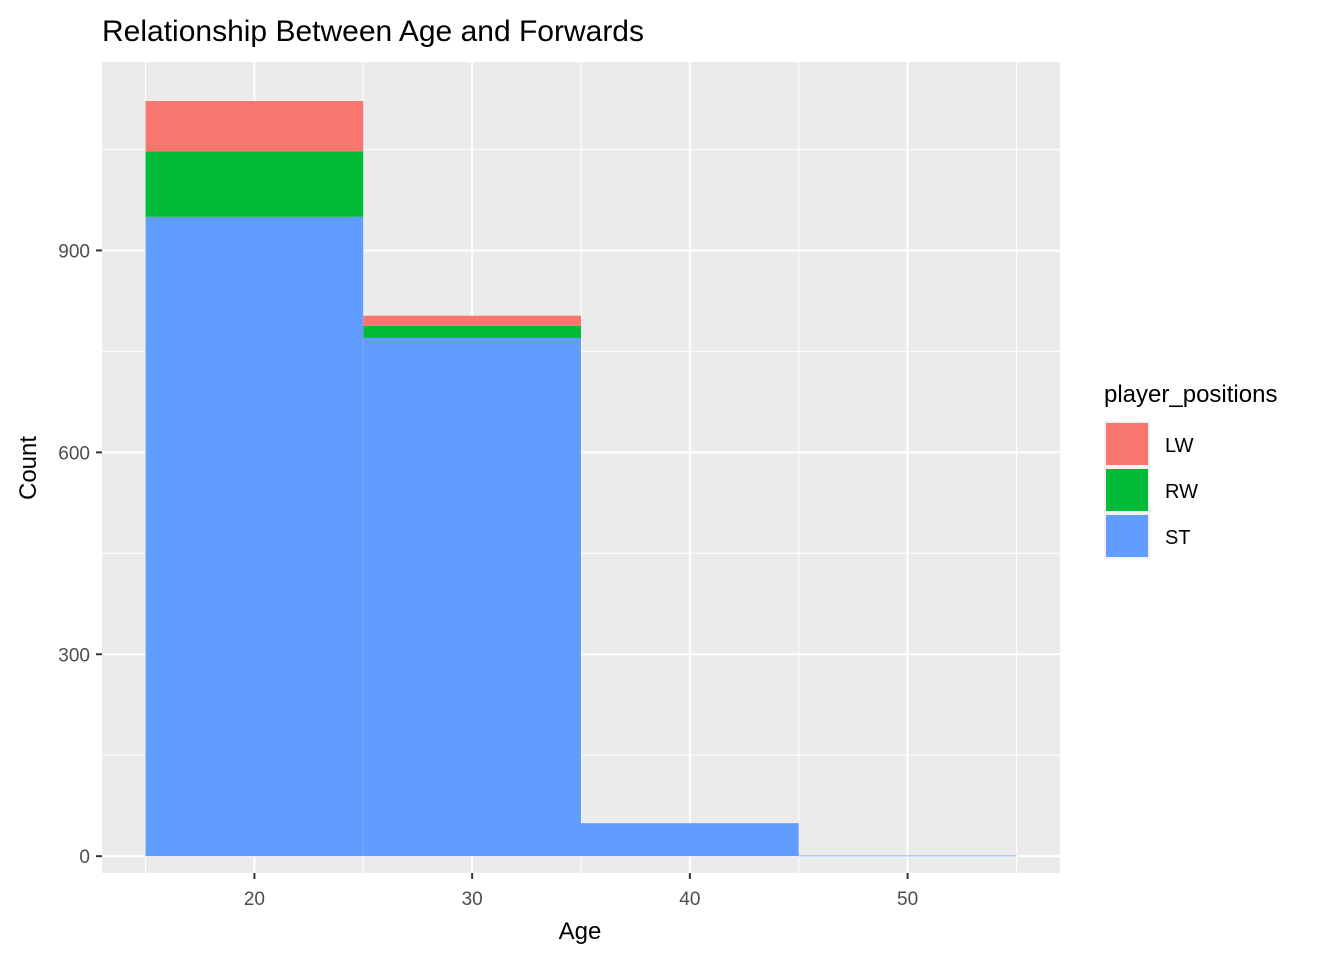 The width and height of the screenshot is (1344, 960). Describe the element at coordinates (1178, 538) in the screenshot. I see `legend-label-st: ST` at that location.